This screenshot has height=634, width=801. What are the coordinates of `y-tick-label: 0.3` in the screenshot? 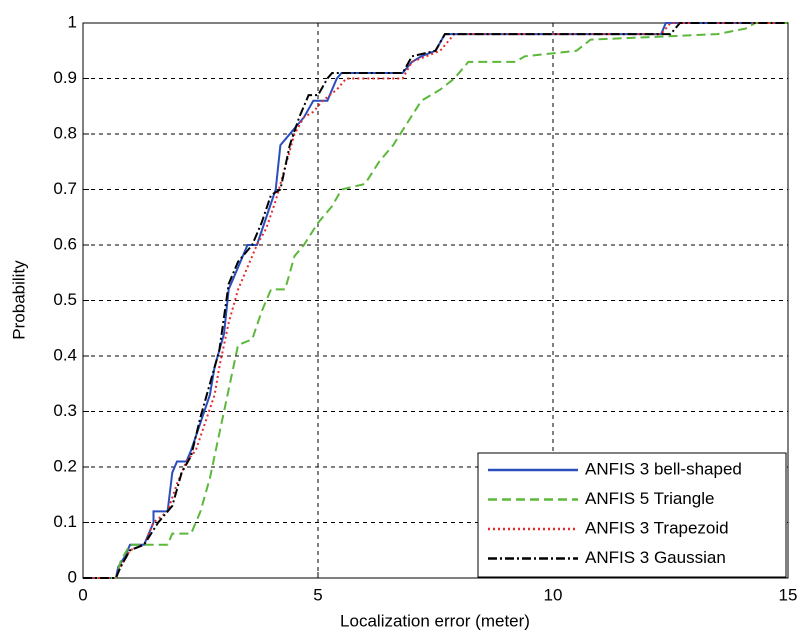 It's located at (65, 410).